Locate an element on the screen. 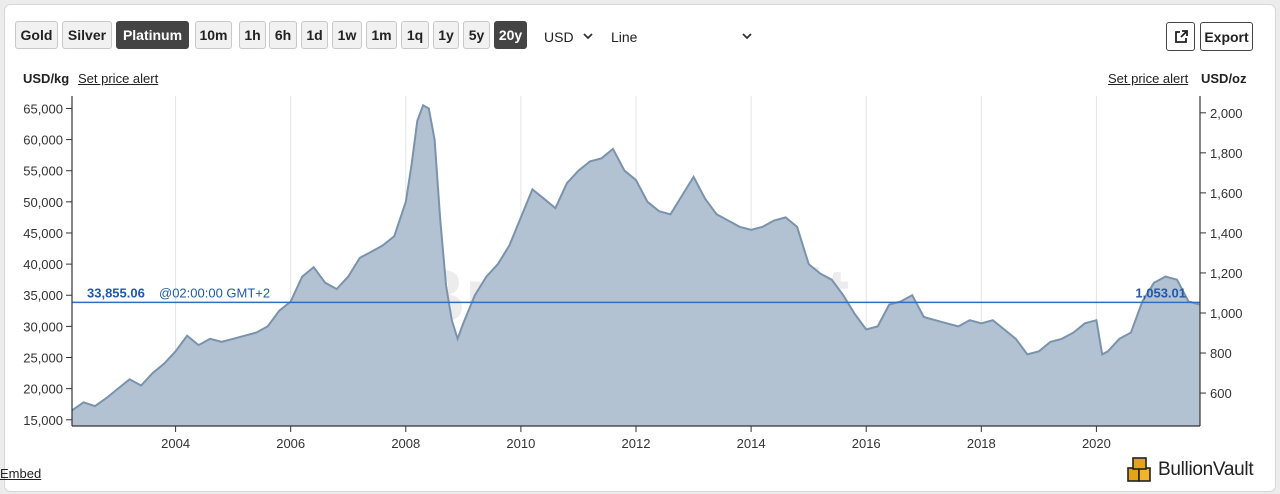  y-left-tick-label: 55,000 is located at coordinates (43, 171).